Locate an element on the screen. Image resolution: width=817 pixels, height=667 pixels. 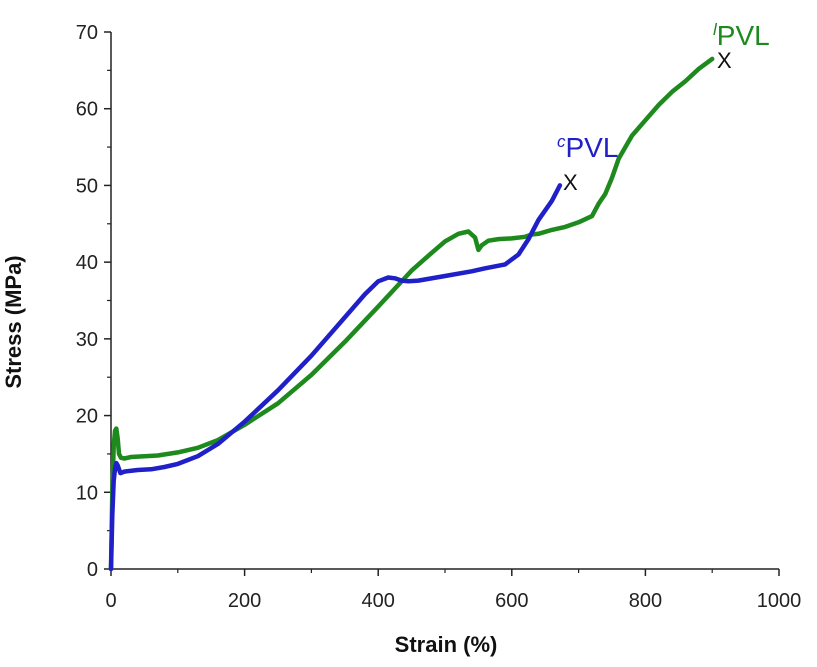
y-tick-label: 10 is located at coordinates (87, 493).